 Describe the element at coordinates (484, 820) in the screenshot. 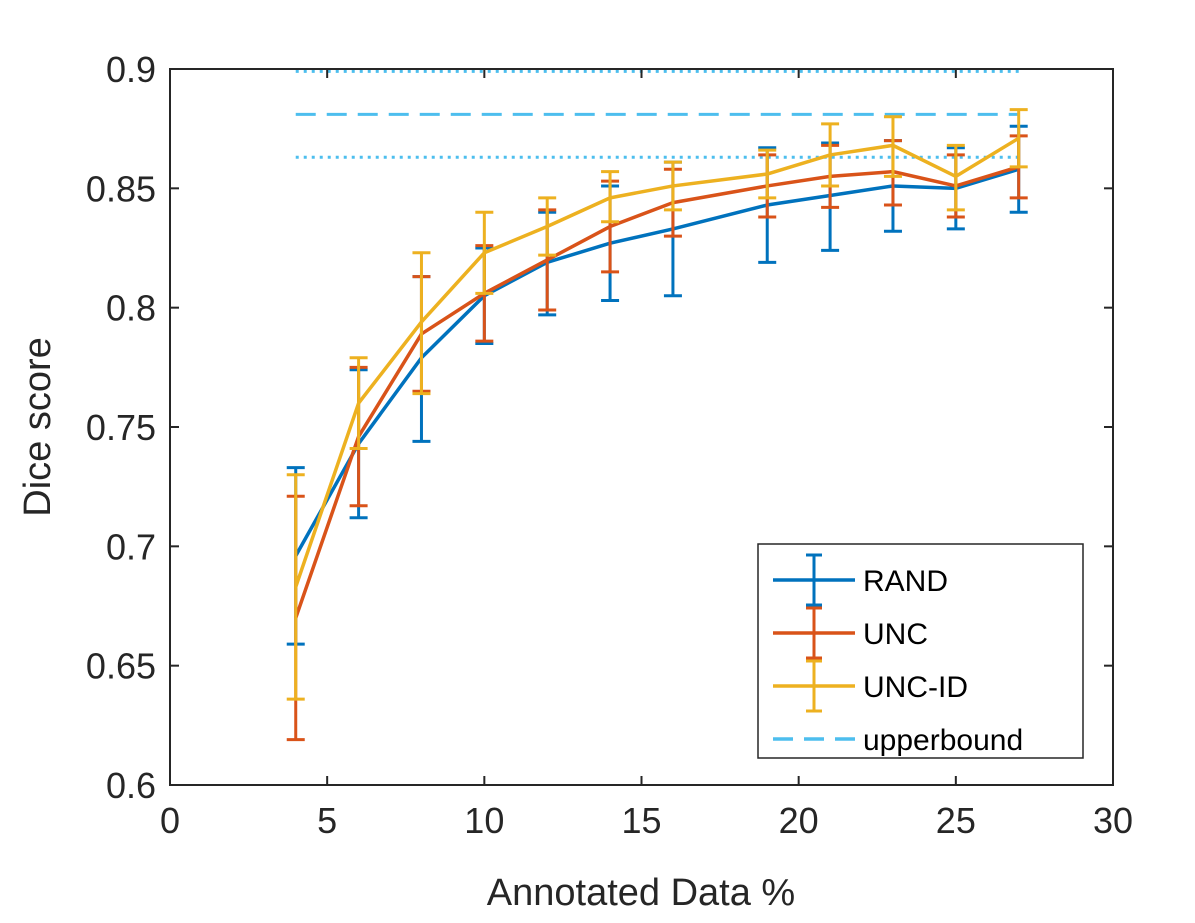

I see `x-tick-label: 10` at that location.